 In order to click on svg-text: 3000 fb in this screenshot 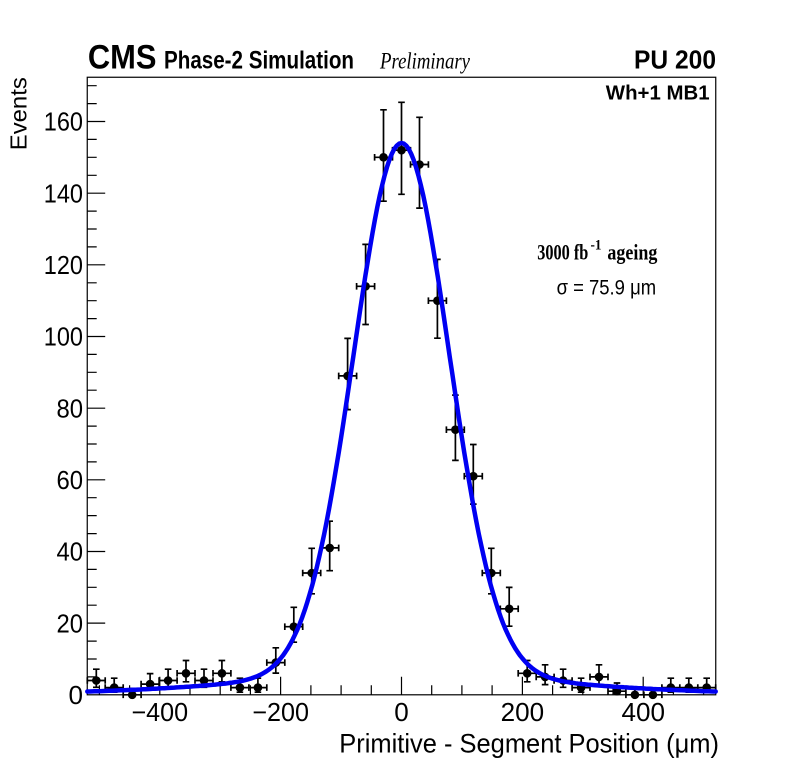, I will do `click(562, 251)`.